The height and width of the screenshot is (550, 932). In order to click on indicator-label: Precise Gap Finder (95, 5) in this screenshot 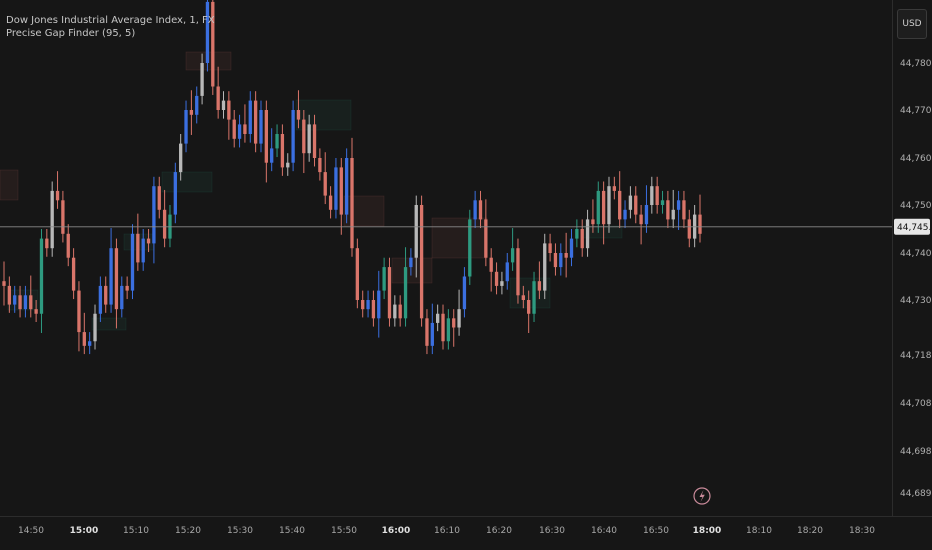, I will do `click(71, 33)`.